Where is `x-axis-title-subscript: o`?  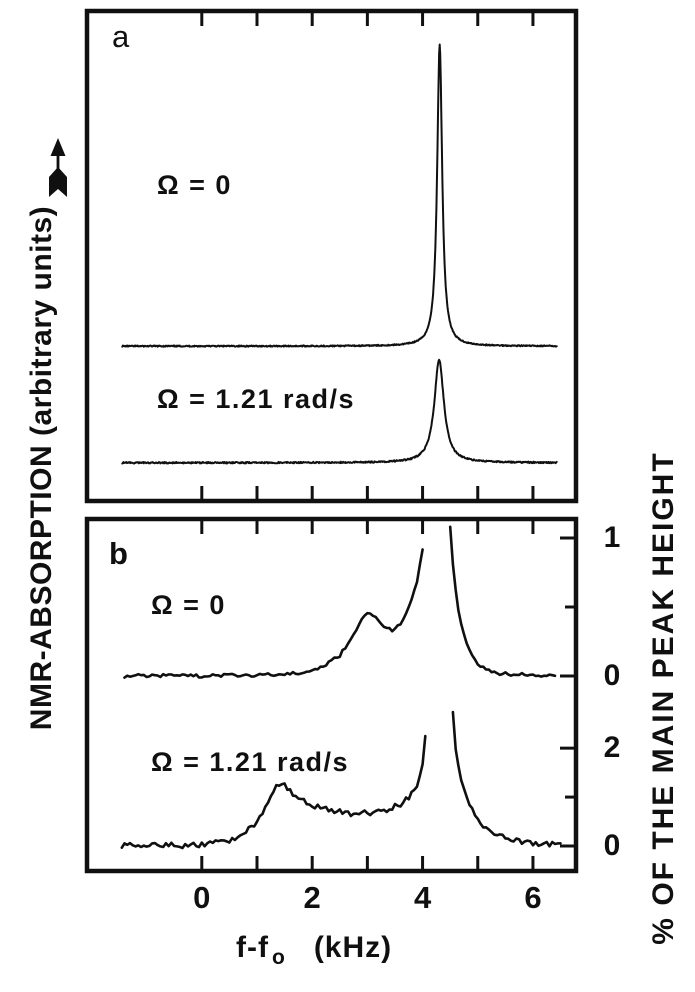
x-axis-title-subscript: o is located at coordinates (278, 957).